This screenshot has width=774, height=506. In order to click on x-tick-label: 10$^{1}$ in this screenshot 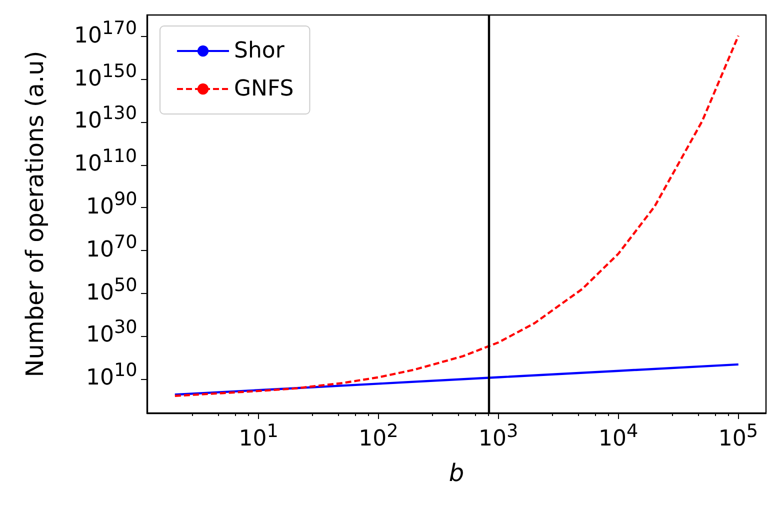, I will do `click(258, 436)`.